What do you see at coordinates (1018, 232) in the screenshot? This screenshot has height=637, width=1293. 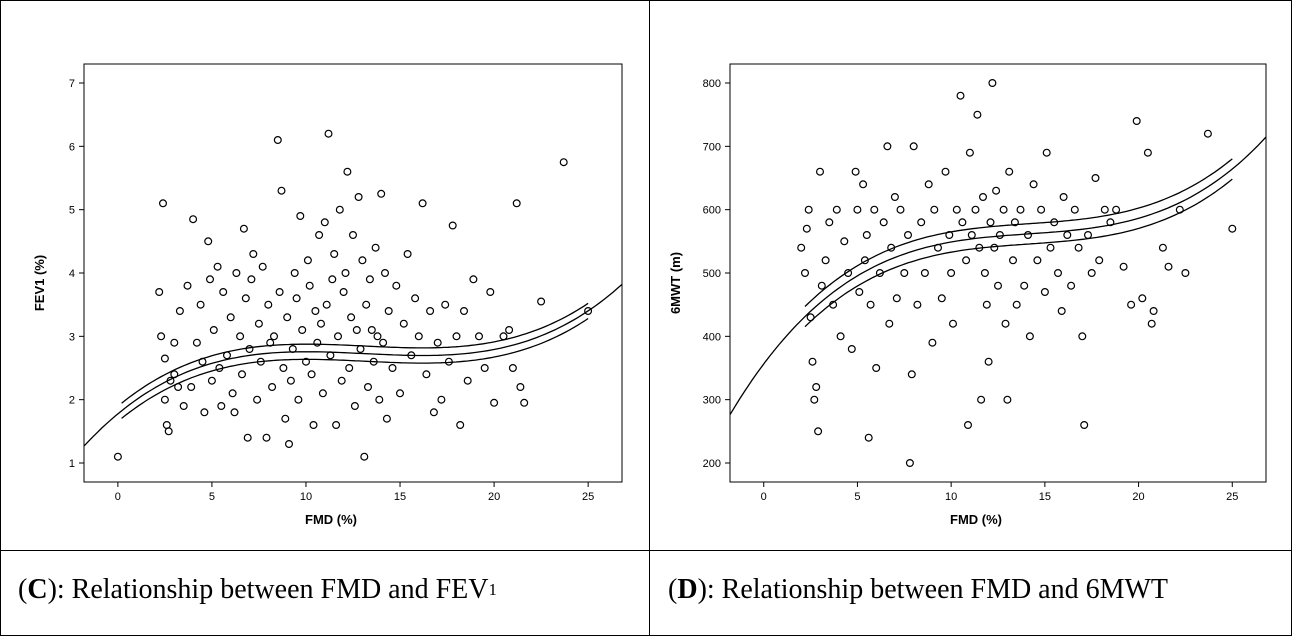 I see `ci-upper-line` at bounding box center [1018, 232].